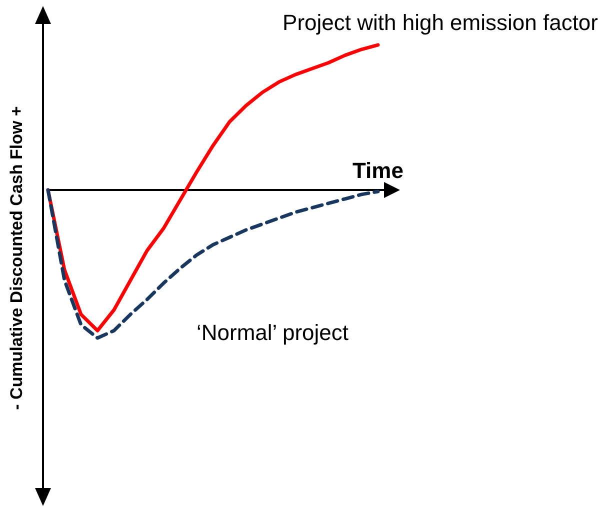  I want to click on text: ‘Normal’ project, so click(272, 333).